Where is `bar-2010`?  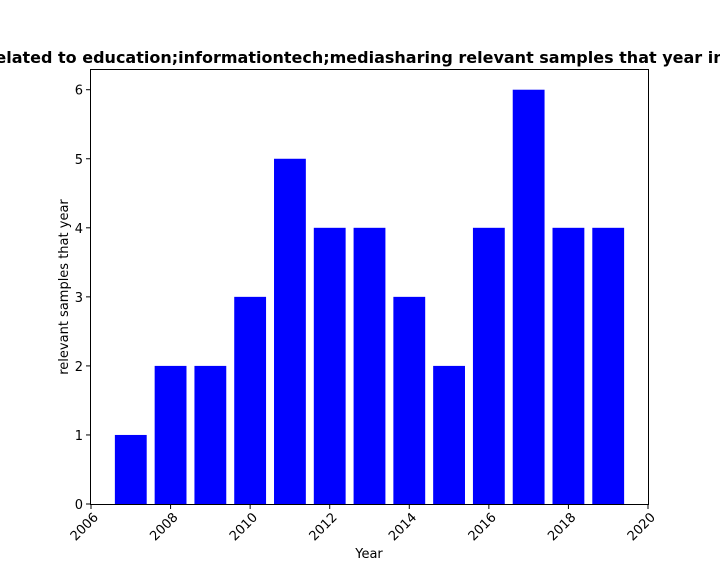 bar-2010 is located at coordinates (250, 400).